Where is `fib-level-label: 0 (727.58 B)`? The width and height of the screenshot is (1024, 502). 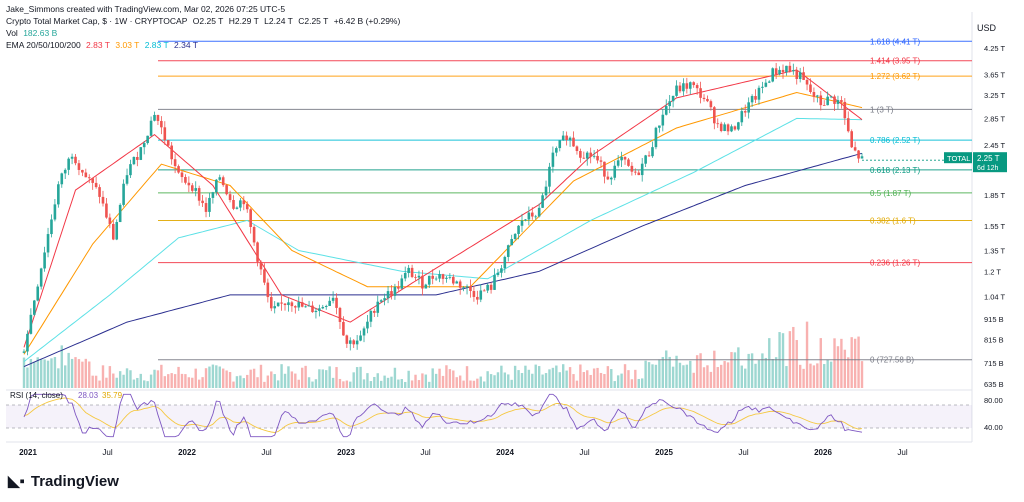
fib-level-label: 0 (727.58 B) is located at coordinates (892, 360).